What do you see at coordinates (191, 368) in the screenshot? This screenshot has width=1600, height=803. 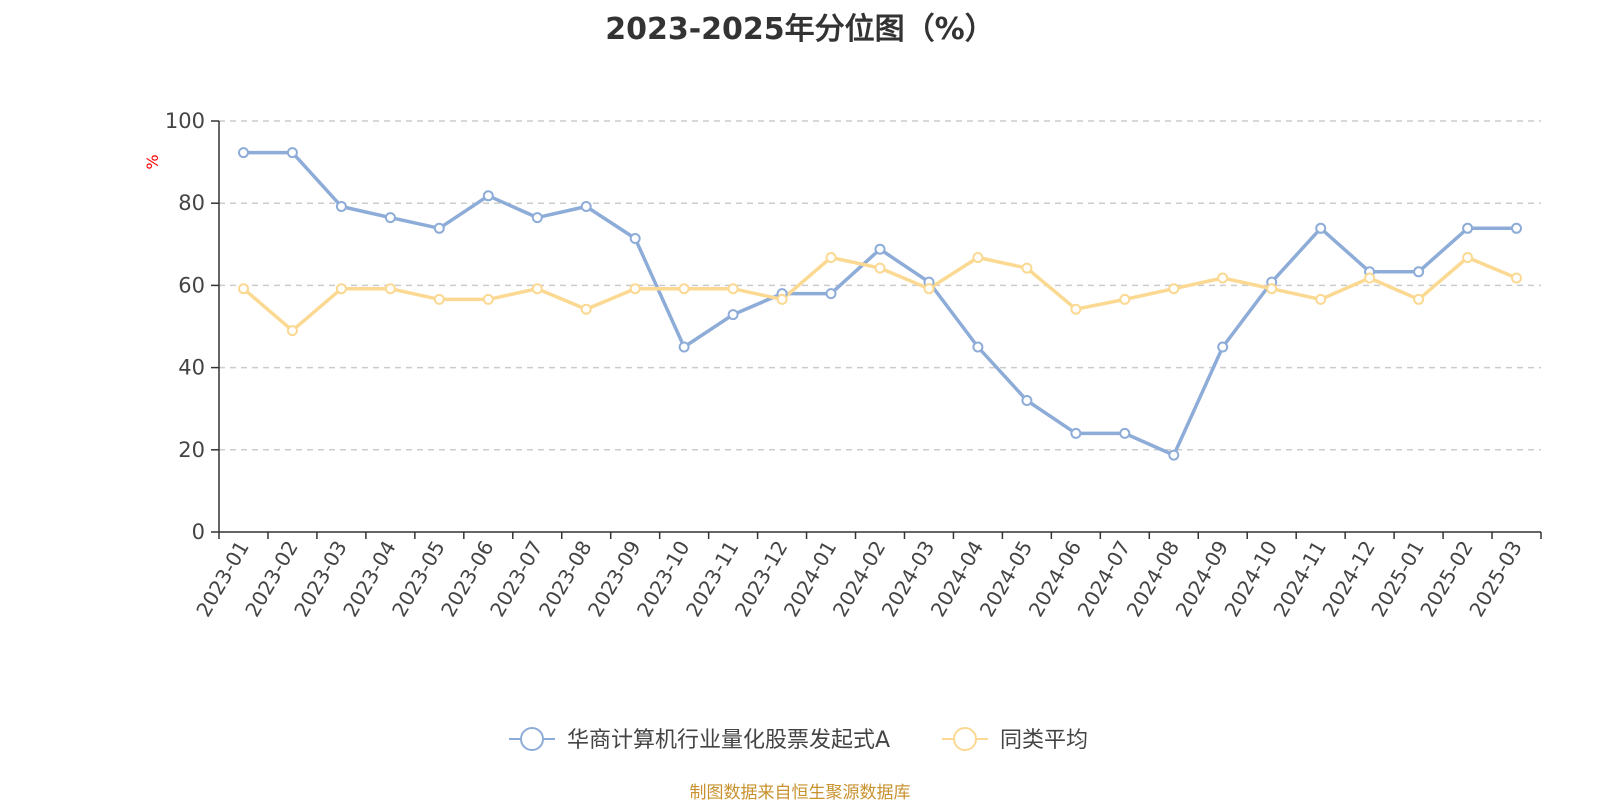 I see `y-tick-label: 40` at bounding box center [191, 368].